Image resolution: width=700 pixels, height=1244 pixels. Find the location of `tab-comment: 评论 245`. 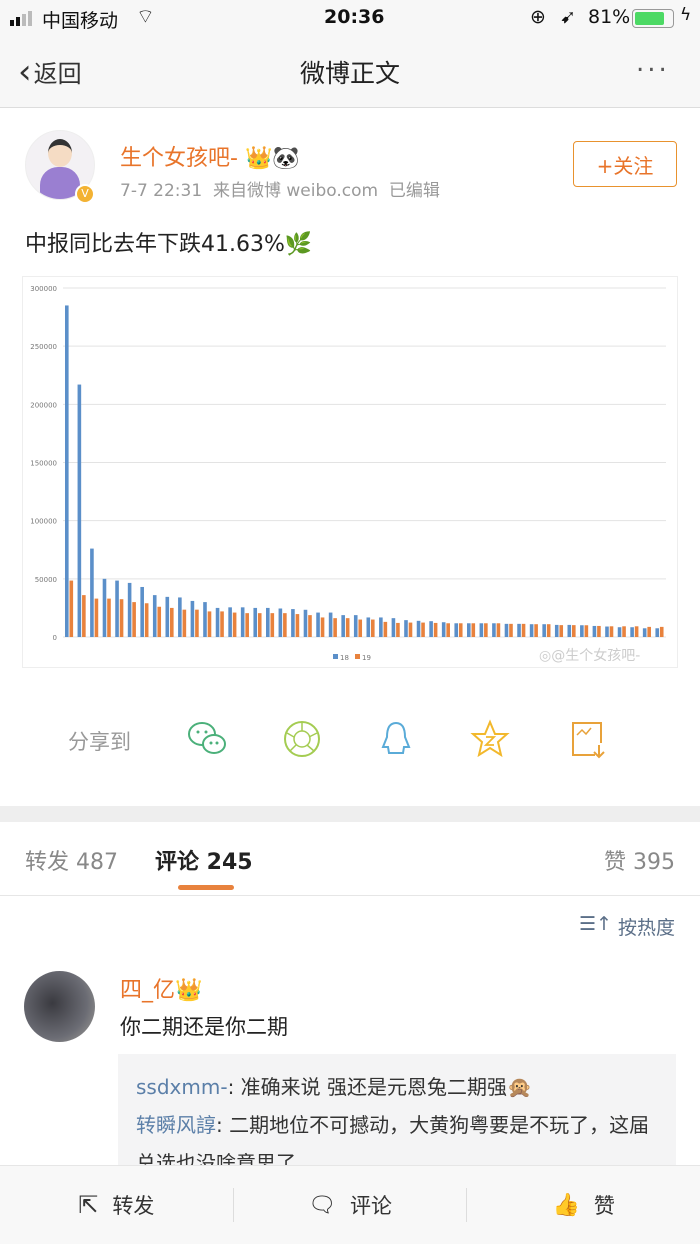

tab-comment: 评论 245 is located at coordinates (204, 862).